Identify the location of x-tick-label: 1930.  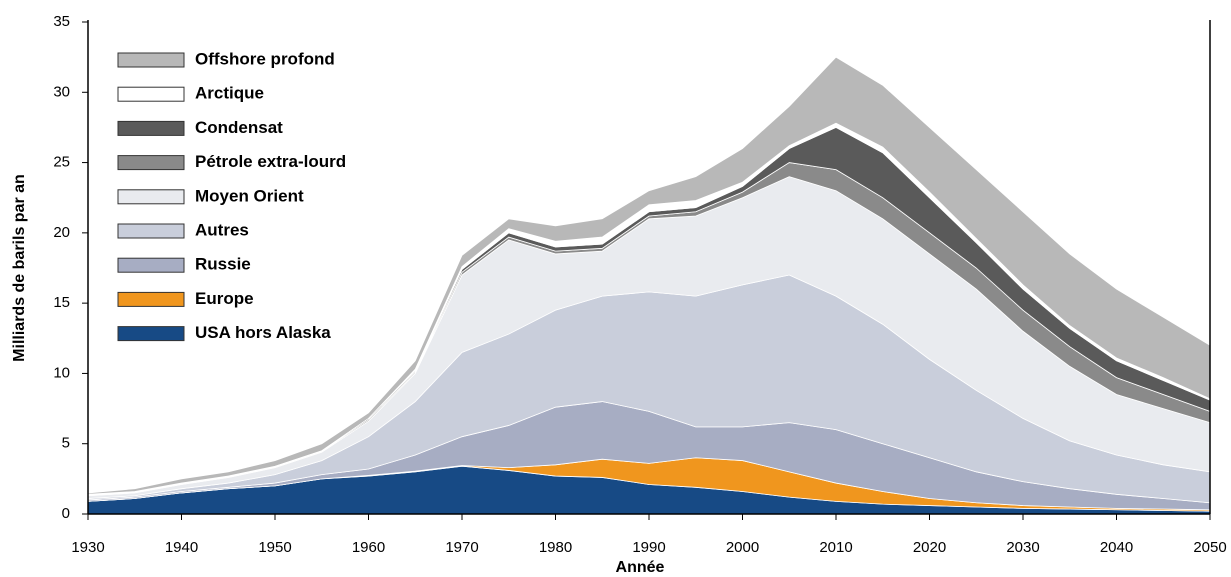
(87, 547).